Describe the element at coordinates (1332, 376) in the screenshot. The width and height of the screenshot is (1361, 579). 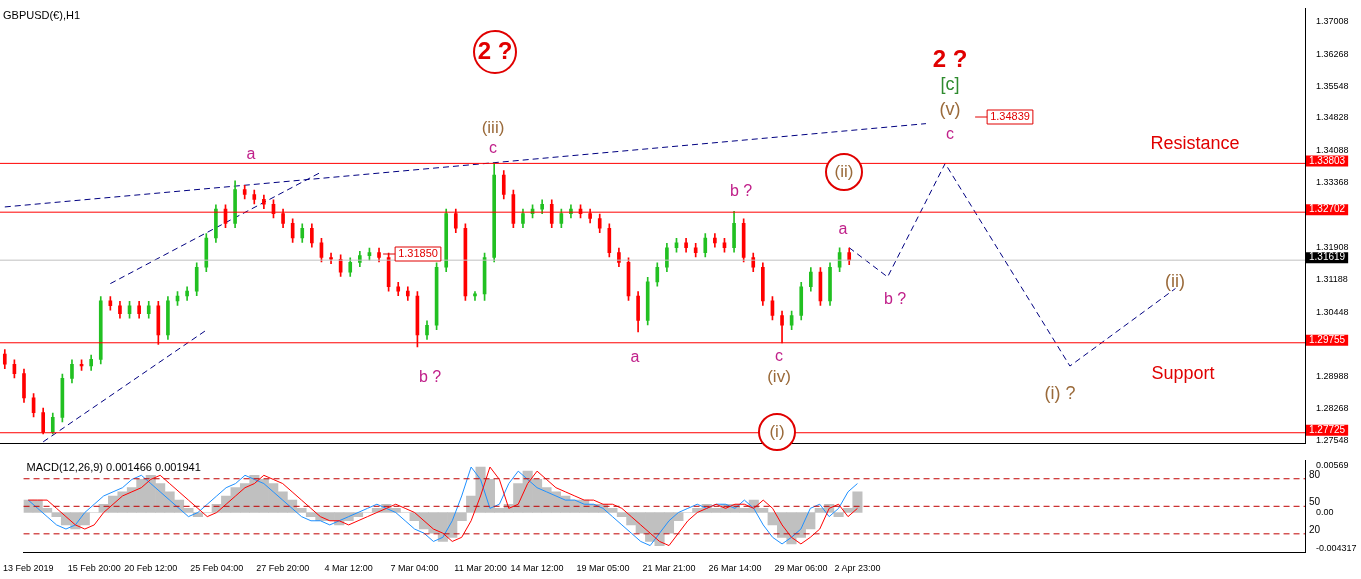
I see `y-tick-label: 1.28988` at that location.